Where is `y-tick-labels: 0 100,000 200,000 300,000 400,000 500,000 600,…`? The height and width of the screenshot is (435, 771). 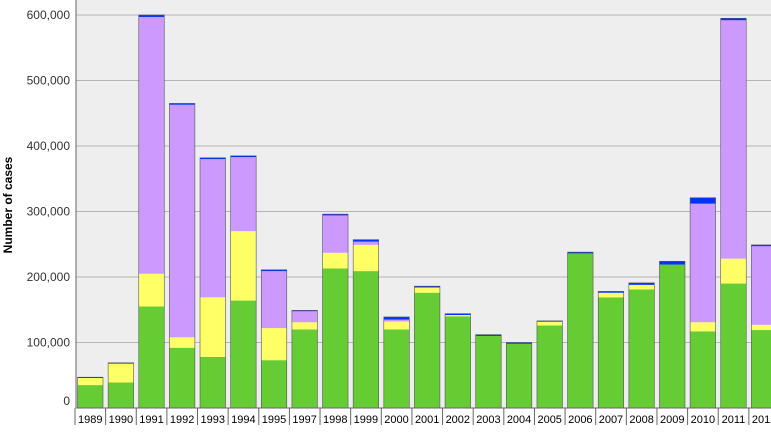
y-tick-labels: 0 100,000 200,000 300,000 400,000 500,000 600,… is located at coordinates (49, 208).